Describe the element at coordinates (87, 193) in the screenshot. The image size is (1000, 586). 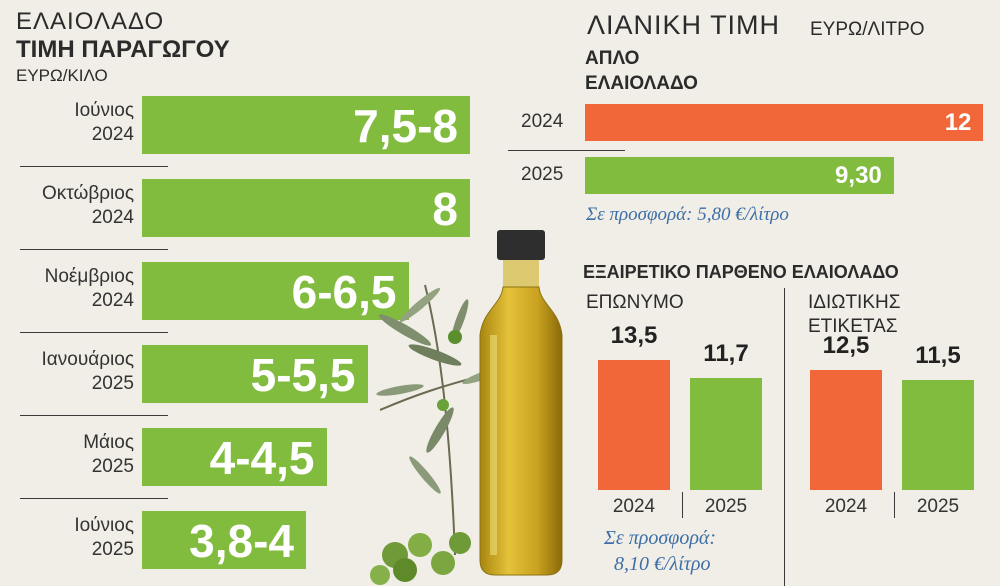
I see `month-label: Οκτώβριος` at that location.